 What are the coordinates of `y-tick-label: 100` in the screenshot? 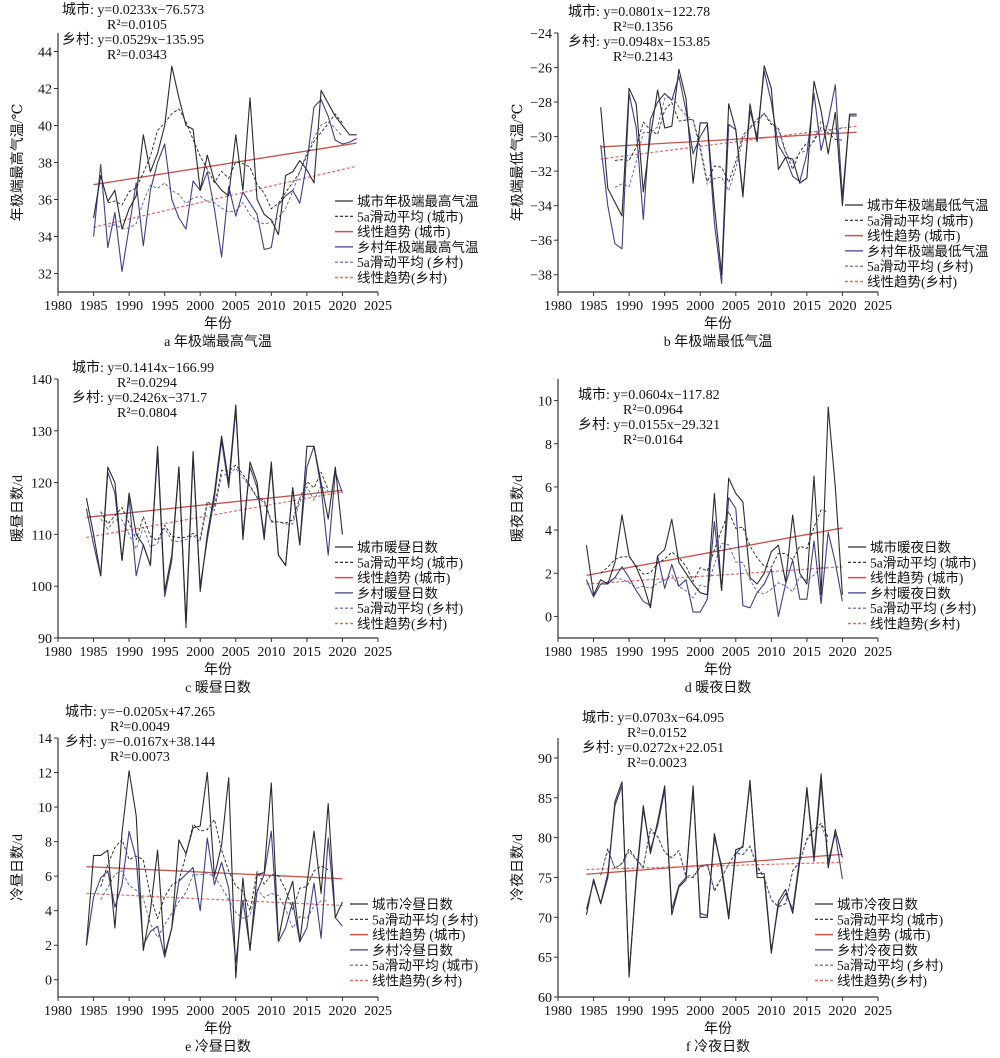 It's located at (41, 587).